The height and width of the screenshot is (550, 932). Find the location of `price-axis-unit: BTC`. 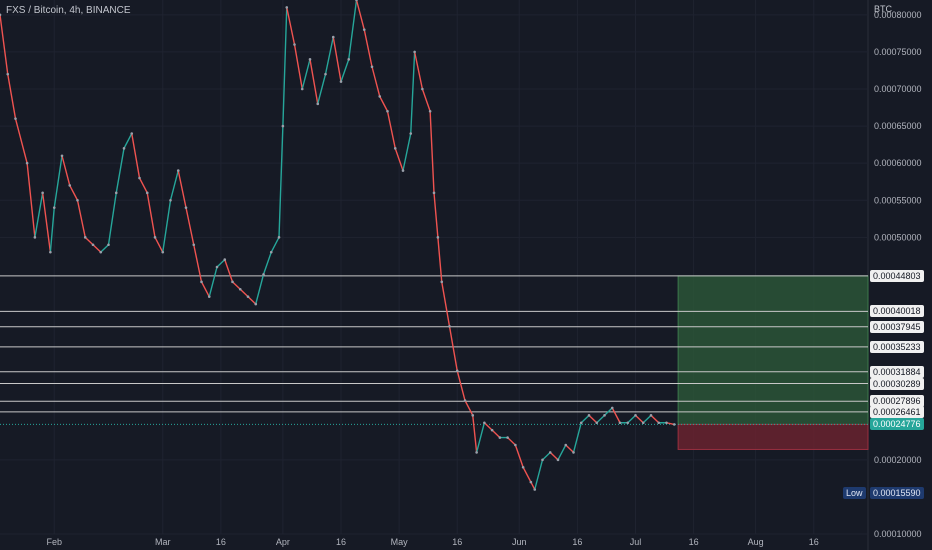

price-axis-unit: BTC is located at coordinates (883, 9).